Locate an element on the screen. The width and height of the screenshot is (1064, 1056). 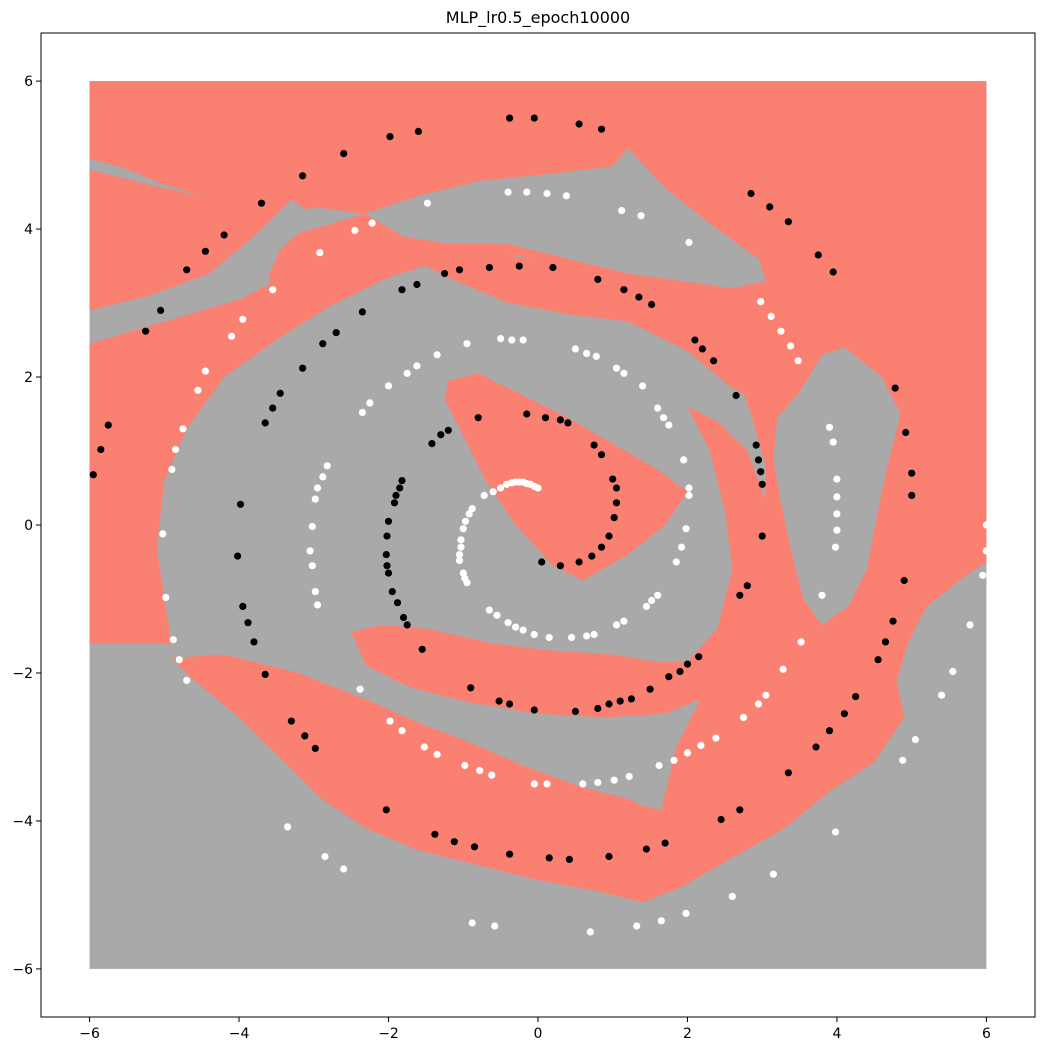
region-class-1-arm-lower is located at coordinates (418, 747).